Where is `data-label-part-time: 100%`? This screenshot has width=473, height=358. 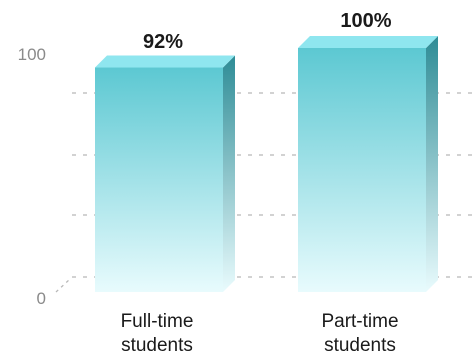
data-label-part-time: 100% is located at coordinates (365, 21).